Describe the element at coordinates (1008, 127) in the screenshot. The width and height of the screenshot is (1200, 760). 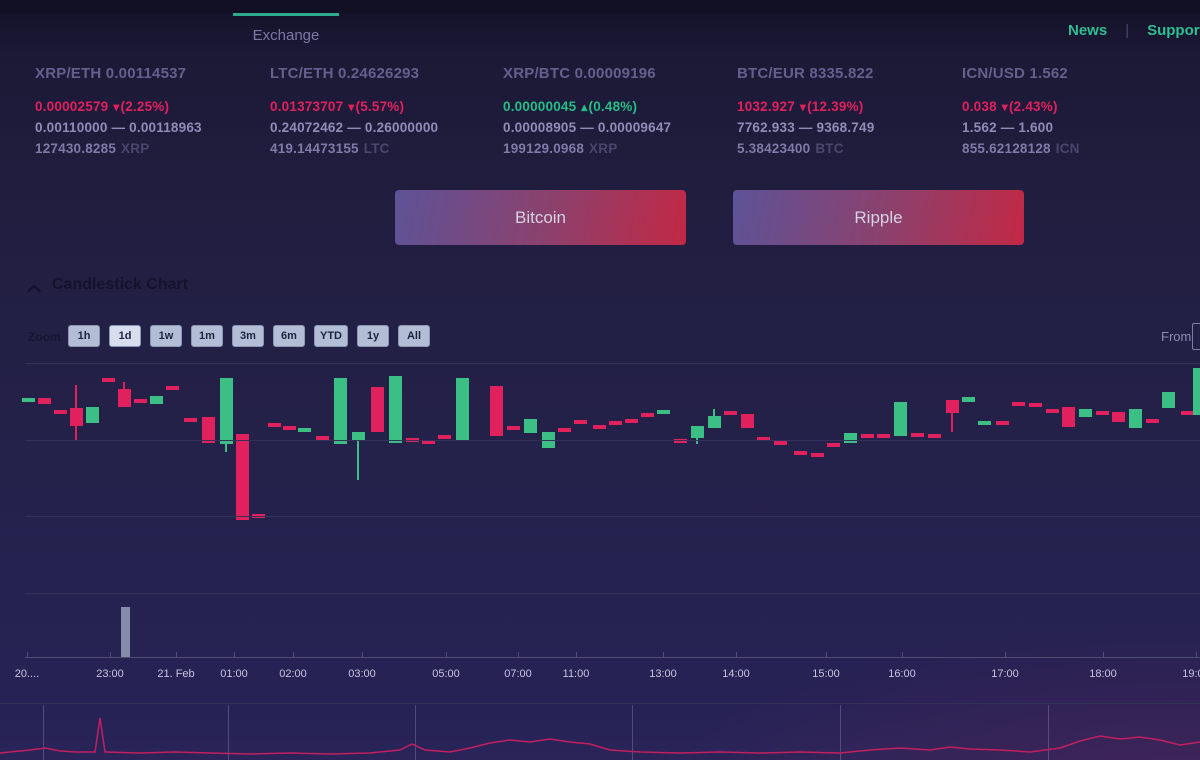
I see `ticker-range: 1.562 — 1.600` at that location.